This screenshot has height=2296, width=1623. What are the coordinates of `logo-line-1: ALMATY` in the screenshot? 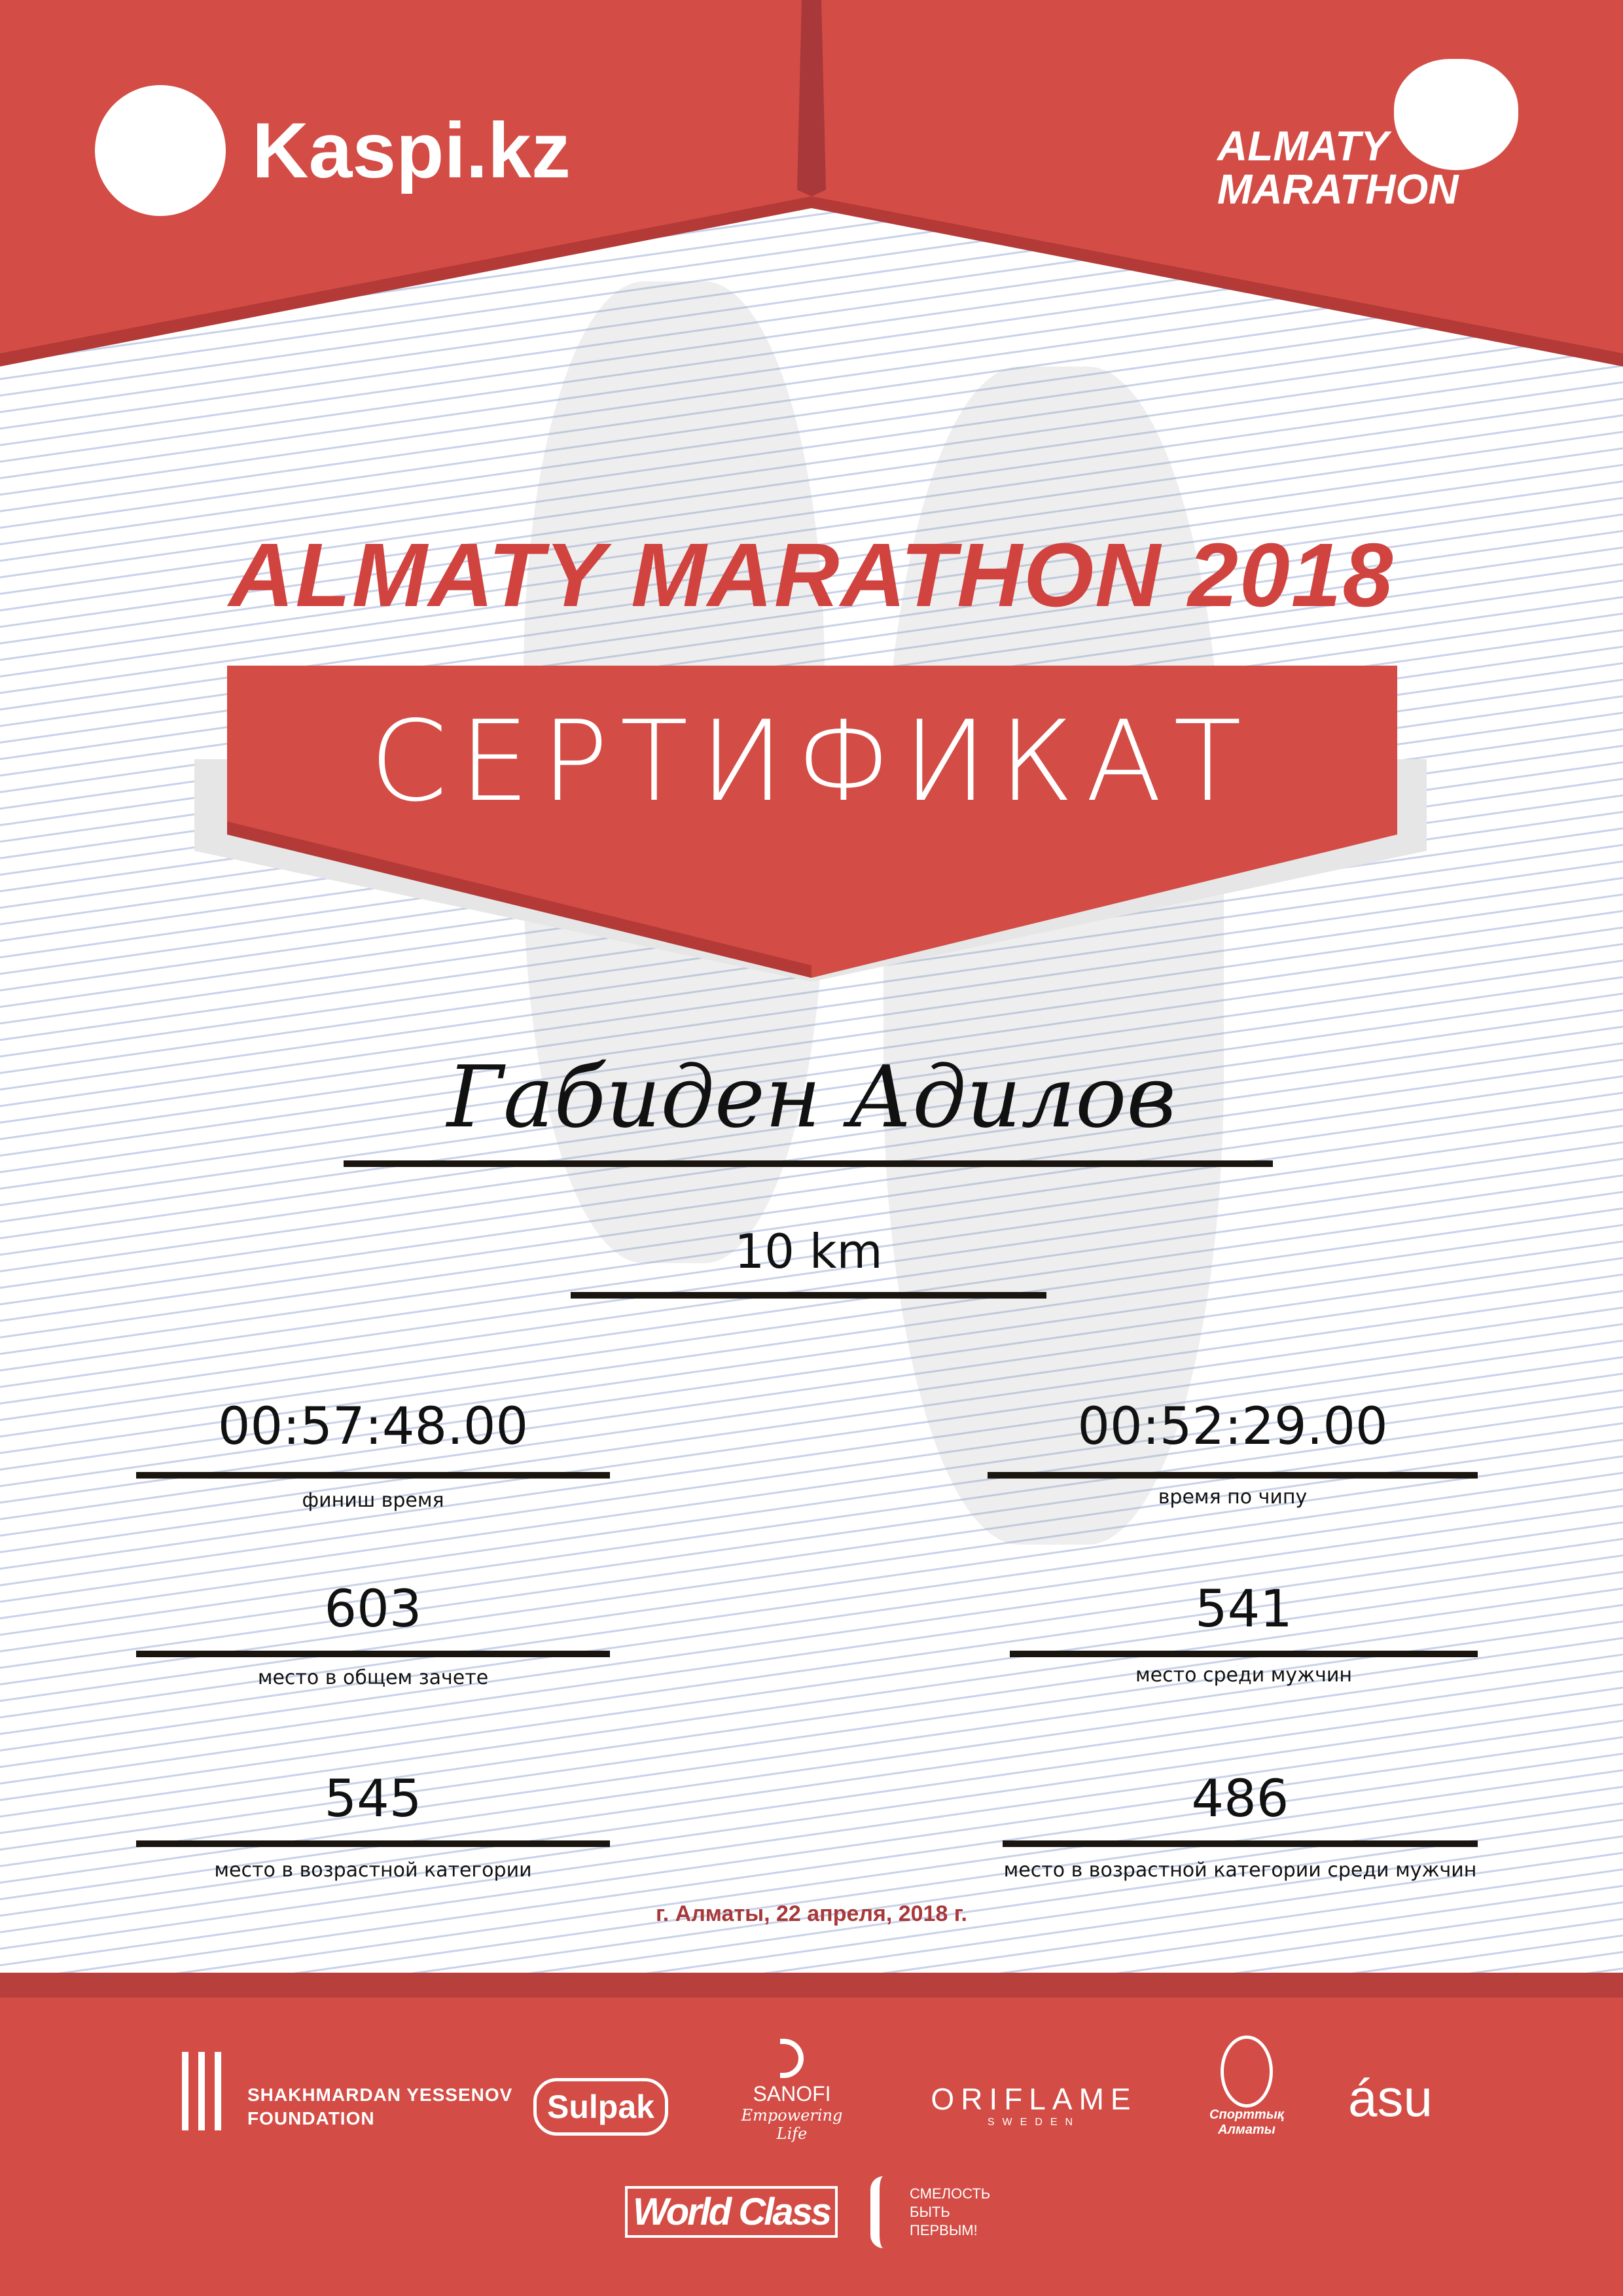 It's located at (1303, 146).